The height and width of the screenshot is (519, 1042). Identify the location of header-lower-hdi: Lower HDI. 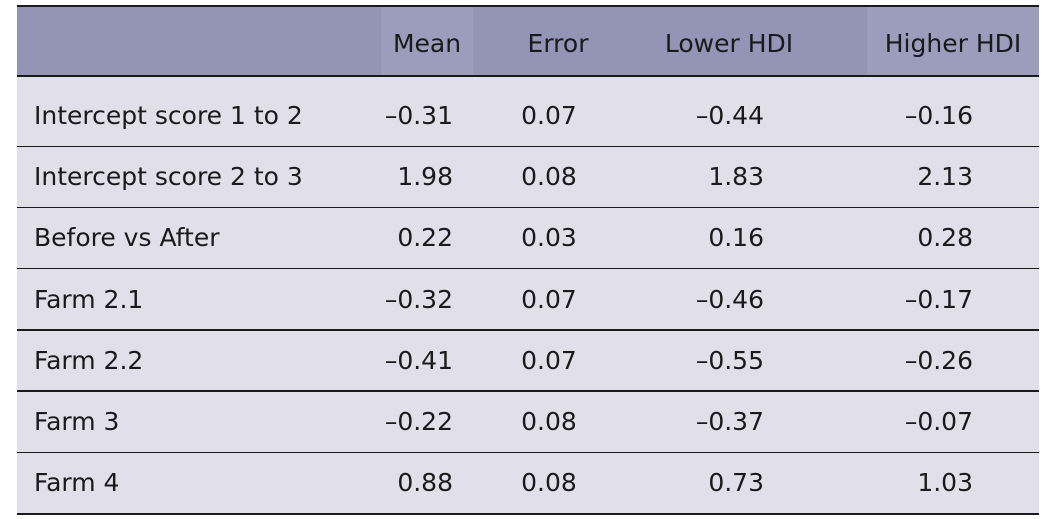
(729, 43).